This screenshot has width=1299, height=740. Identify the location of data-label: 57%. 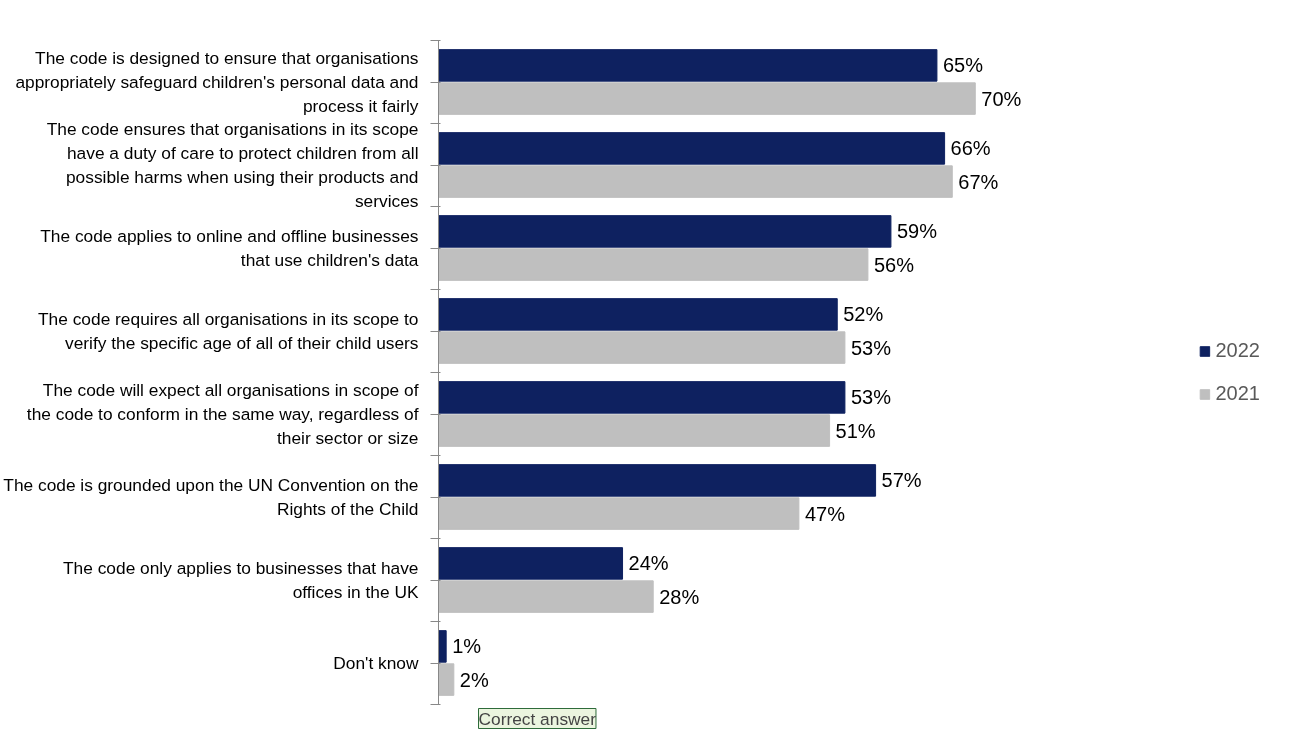
(901, 480).